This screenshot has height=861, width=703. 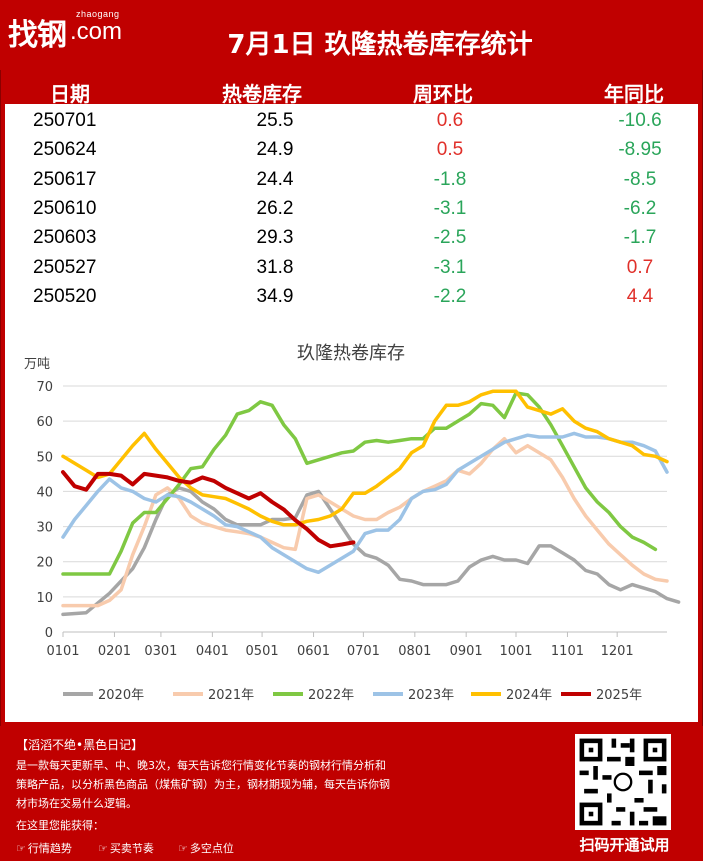 I want to click on qr-code, so click(x=623, y=782).